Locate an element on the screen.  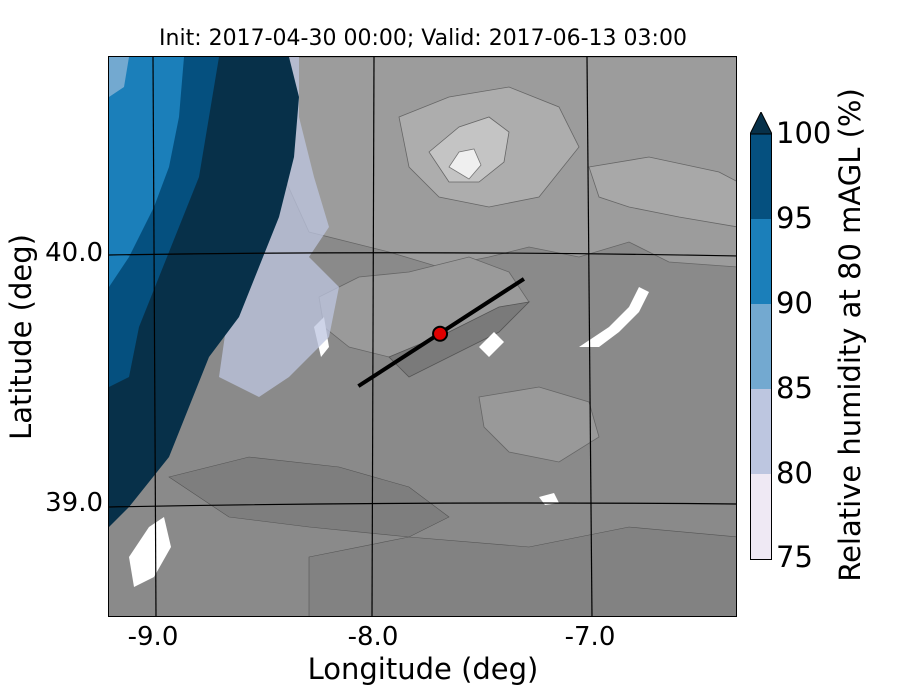
colorbar-tick: 90 is located at coordinates (794, 303).